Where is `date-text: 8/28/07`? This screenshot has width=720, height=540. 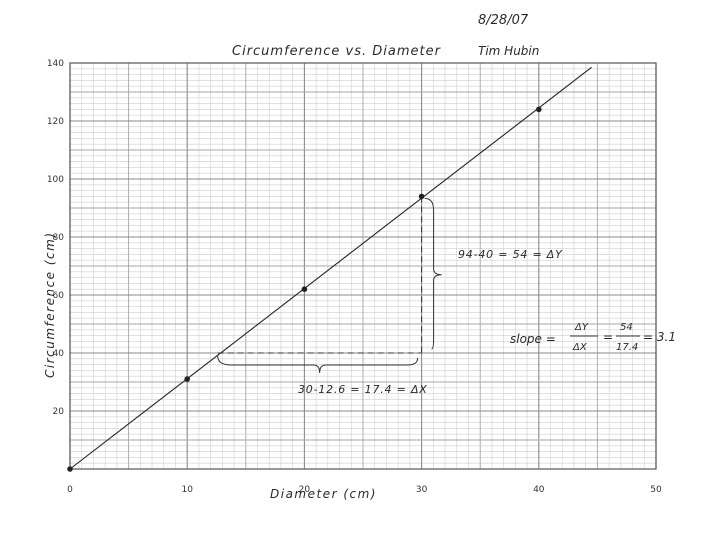 date-text: 8/28/07 is located at coordinates (503, 20).